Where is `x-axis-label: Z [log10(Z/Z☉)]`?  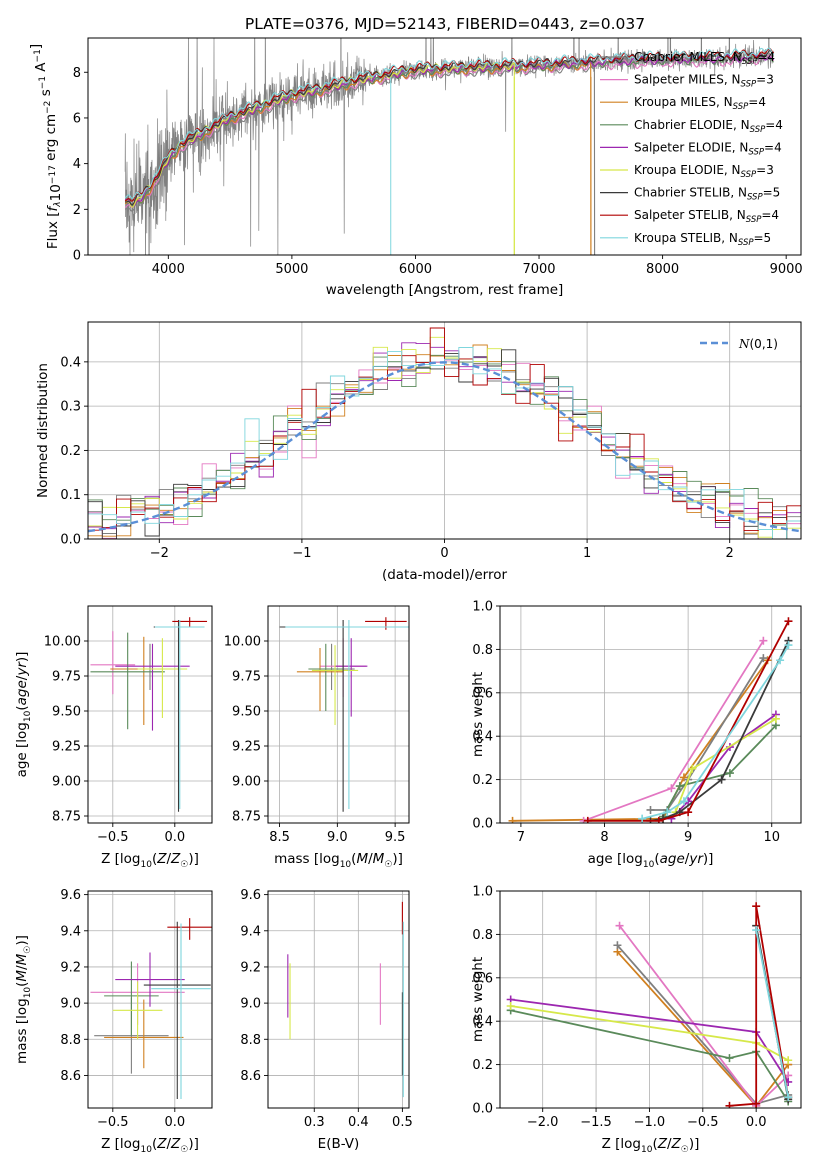 x-axis-label: Z [log10(Z/Z☉)] is located at coordinates (150, 860).